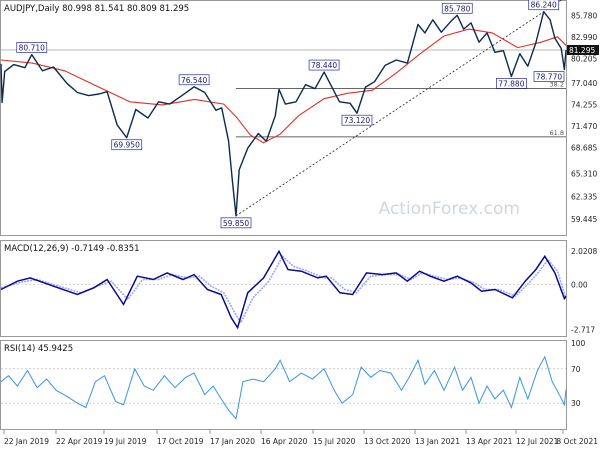 Image resolution: width=600 pixels, height=450 pixels. Describe the element at coordinates (578, 343) in the screenshot. I see `rsi-y-tick: 100` at that location.